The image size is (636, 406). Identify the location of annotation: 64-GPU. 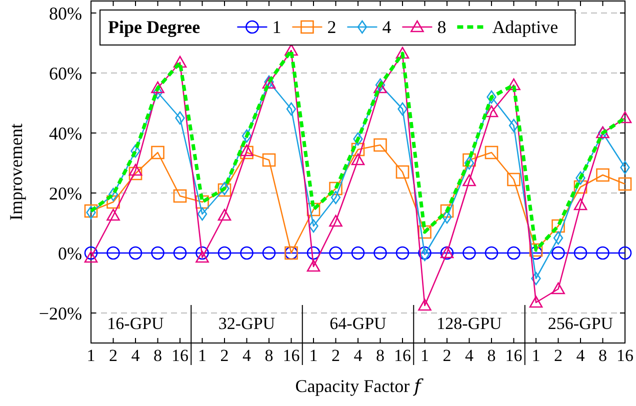
(358, 323).